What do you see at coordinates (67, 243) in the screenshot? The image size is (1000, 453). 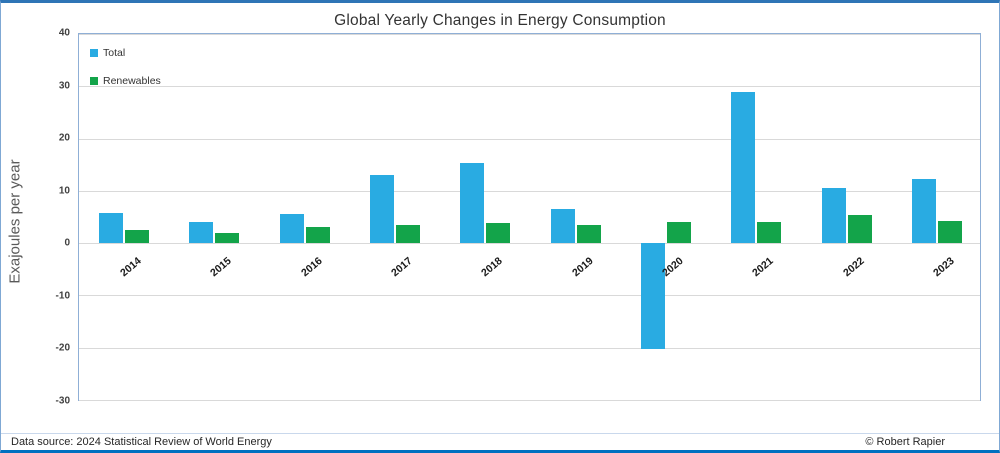 I see `y-tick-label-0: 0` at bounding box center [67, 243].